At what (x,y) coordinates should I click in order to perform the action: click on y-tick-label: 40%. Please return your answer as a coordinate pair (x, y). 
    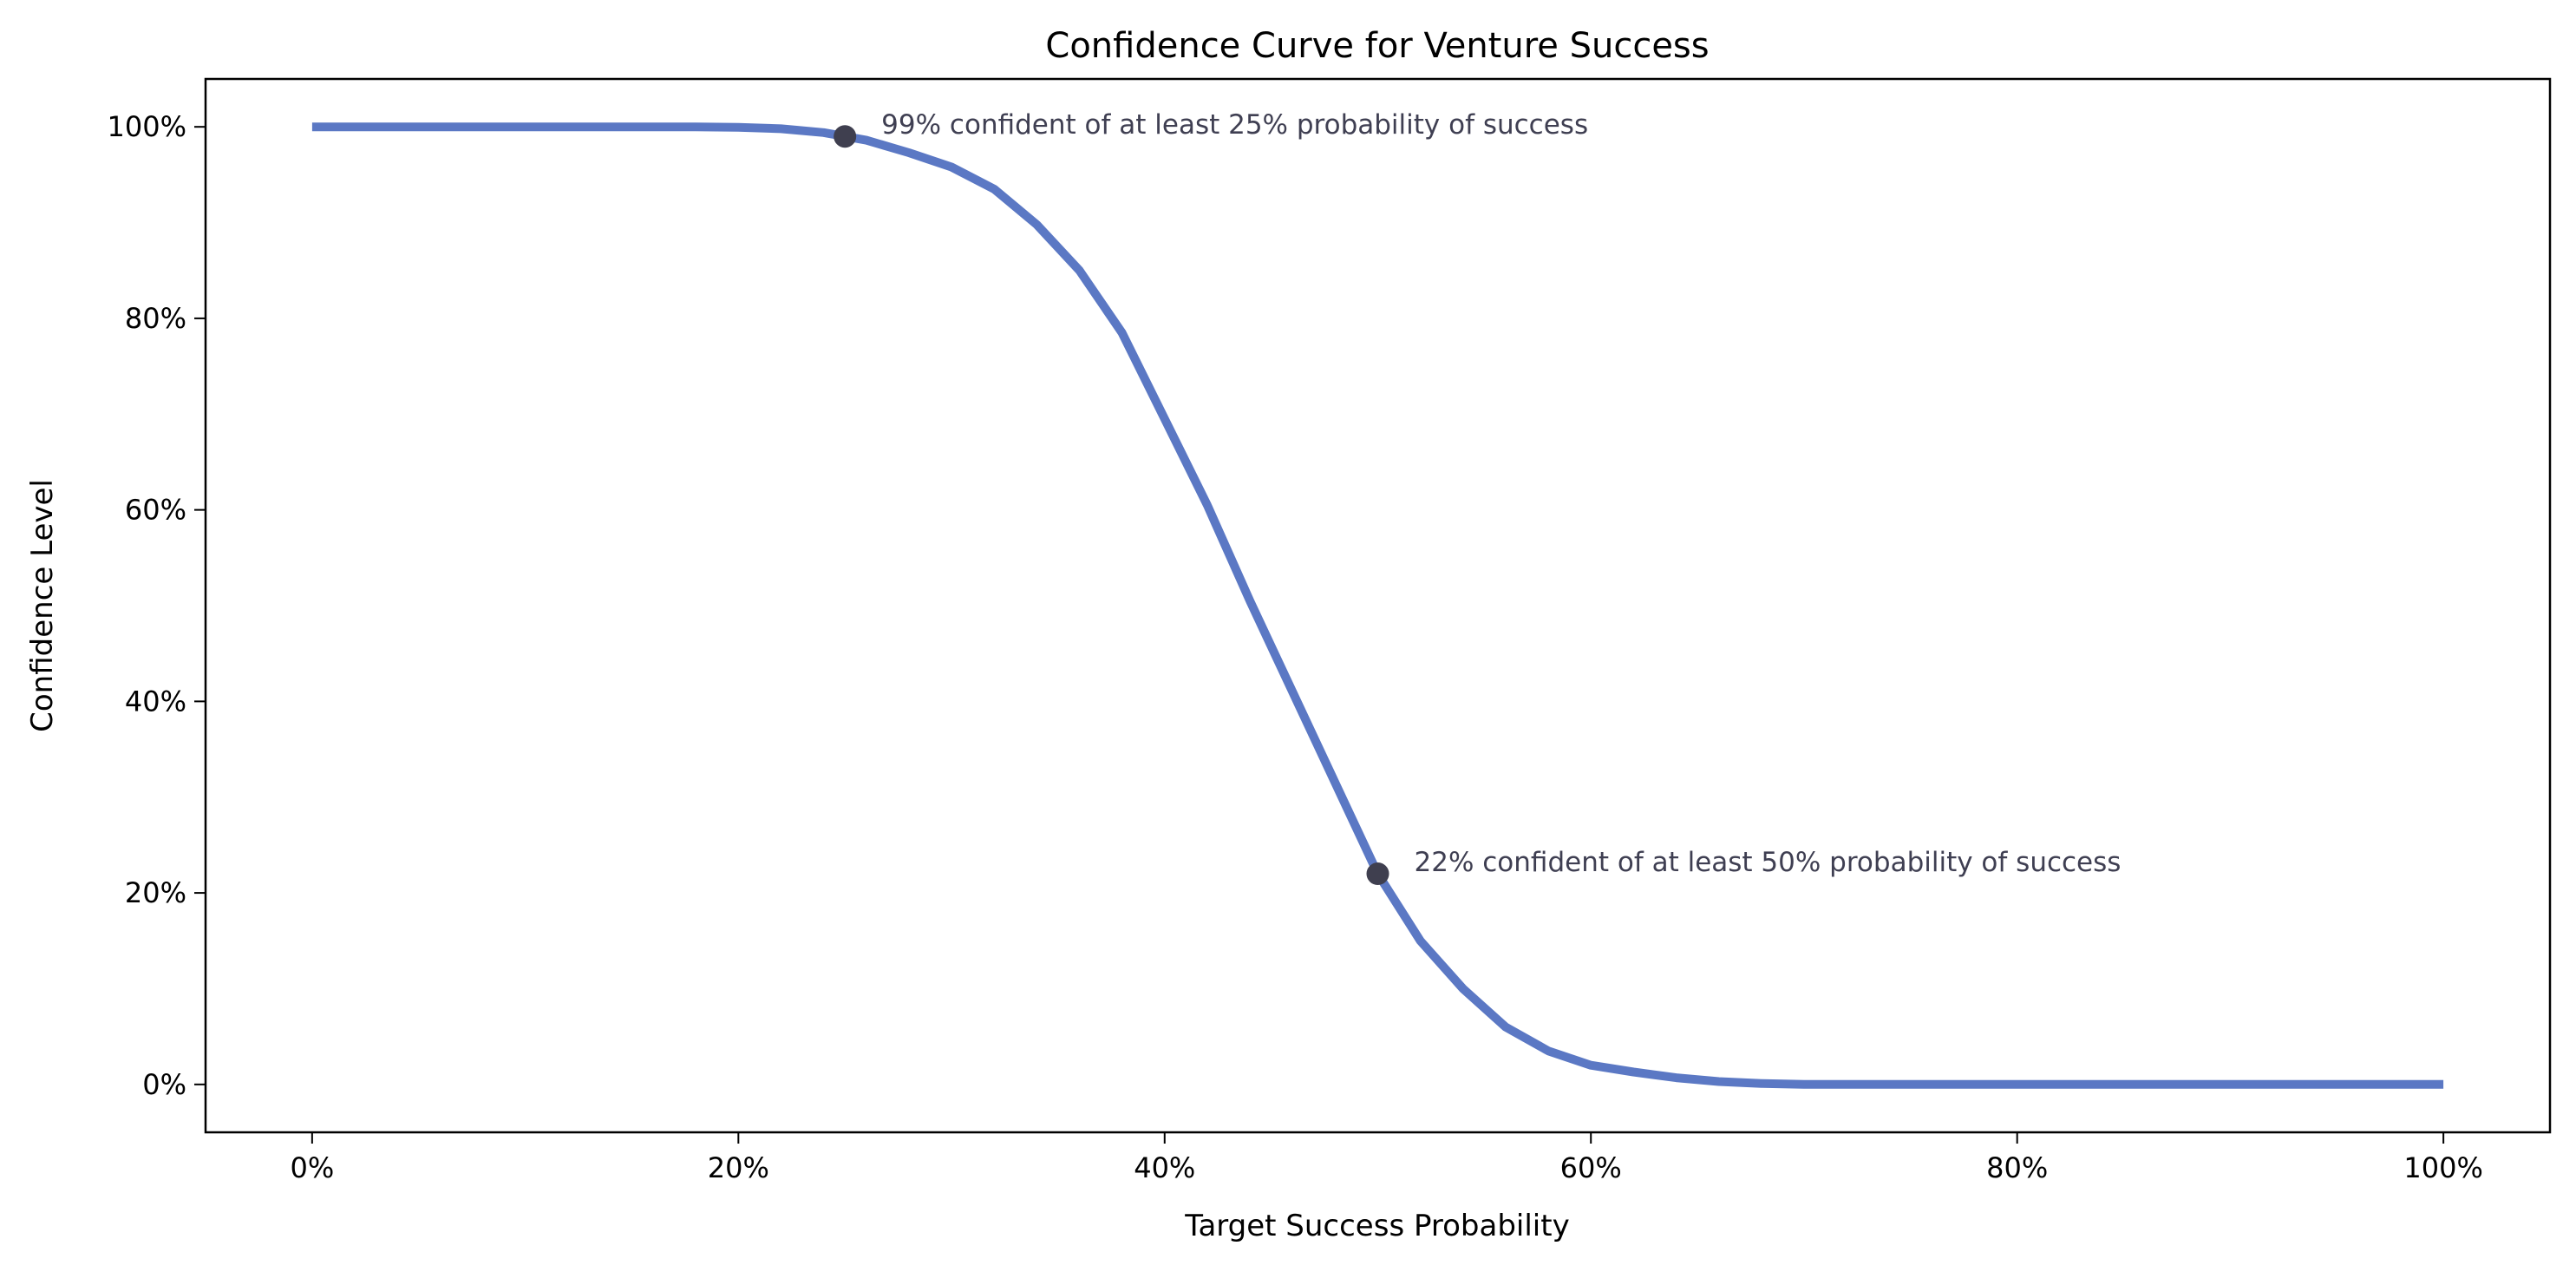
    Looking at the image, I should click on (155, 701).